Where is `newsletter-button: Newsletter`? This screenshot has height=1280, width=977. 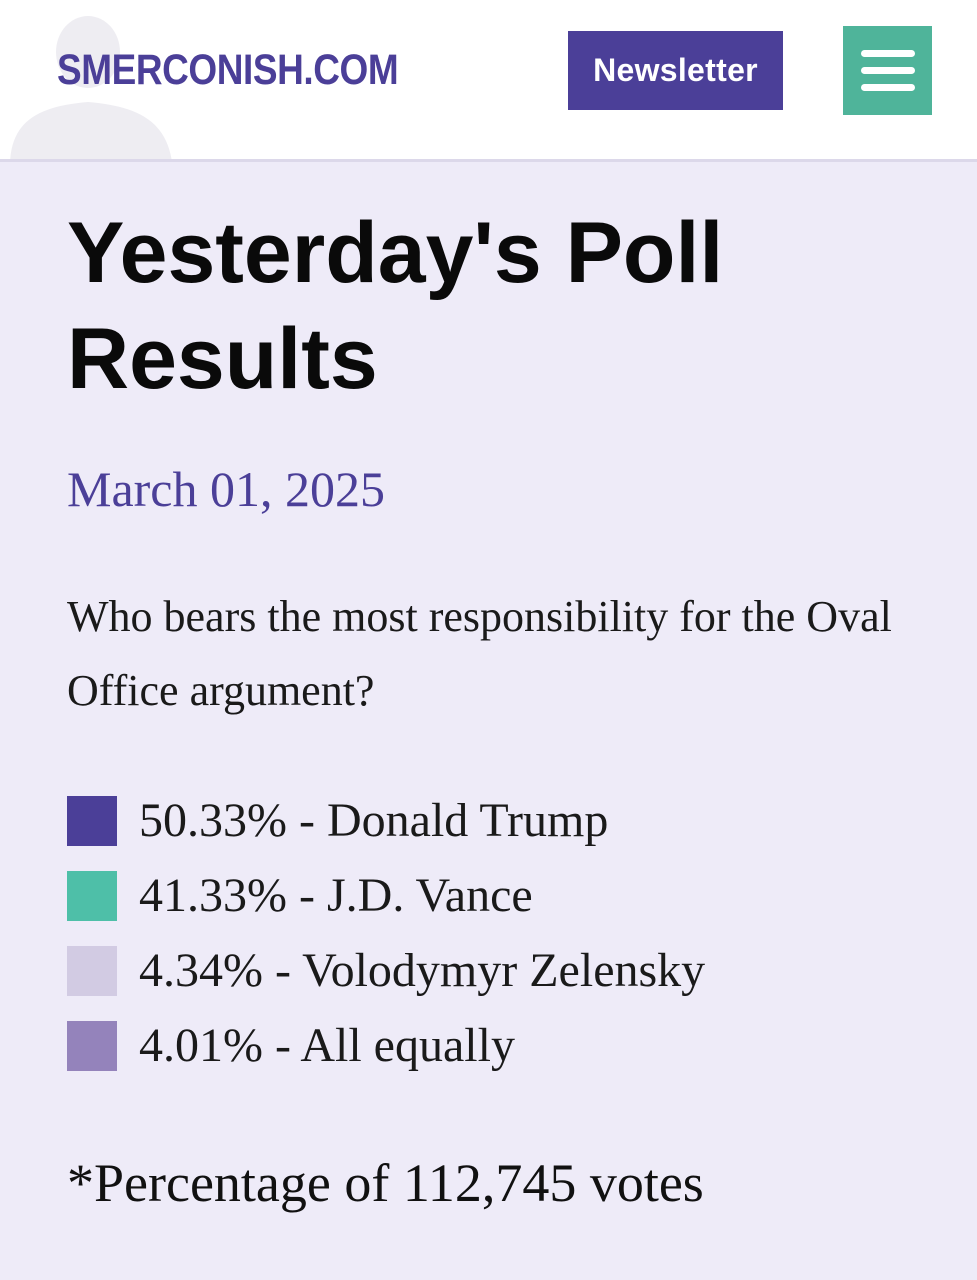
newsletter-button: Newsletter is located at coordinates (675, 70).